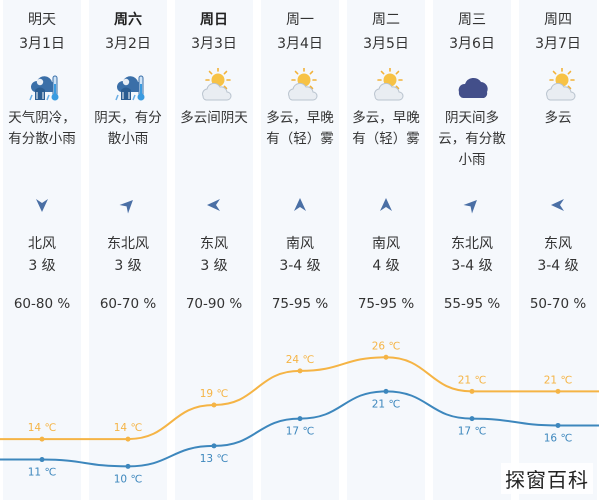  Describe the element at coordinates (472, 20) in the screenshot. I see `day-label: 周三` at that location.